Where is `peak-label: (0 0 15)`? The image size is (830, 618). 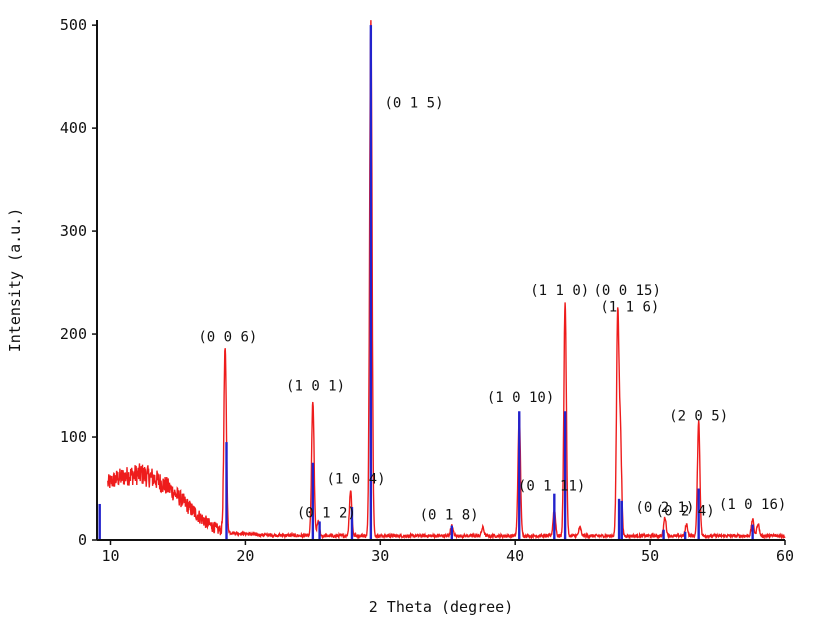 peak-label: (0 0 15) is located at coordinates (626, 291).